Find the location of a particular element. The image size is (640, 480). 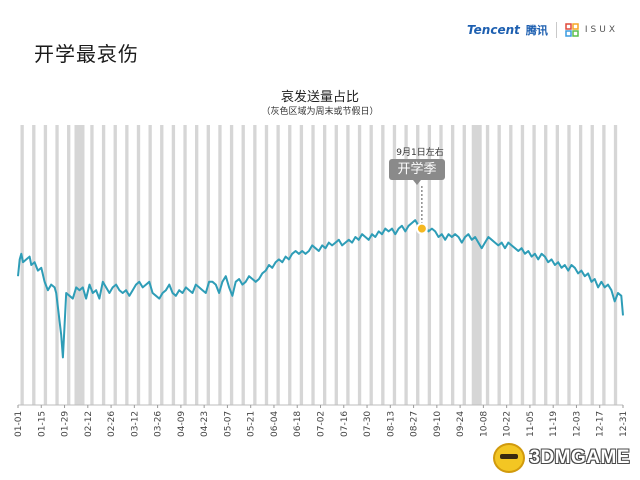

page-title: 开学最哀伤 is located at coordinates (86, 54).